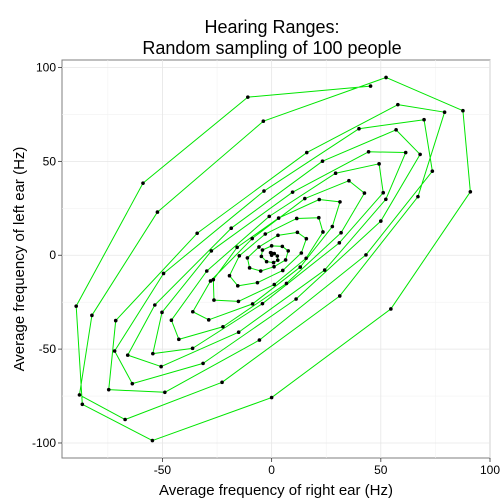  Describe the element at coordinates (271, 470) in the screenshot. I see `x-tick-label: 0` at that location.